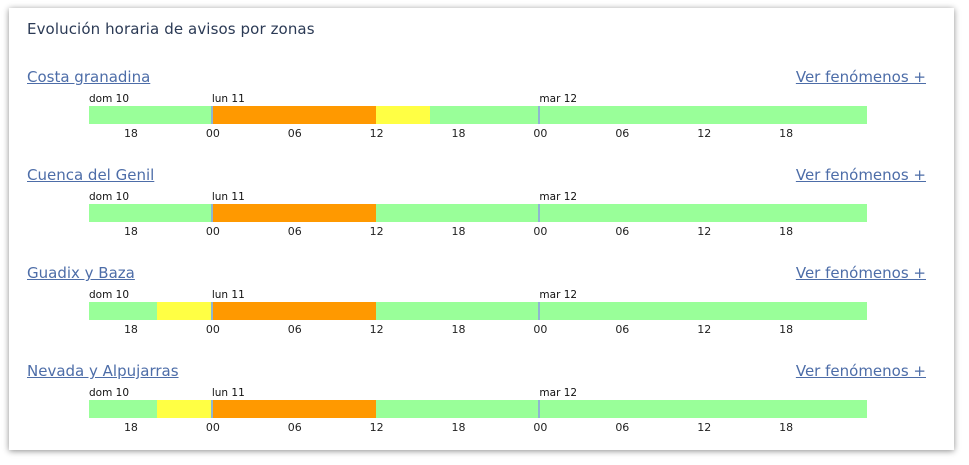 The height and width of the screenshot is (465, 969). What do you see at coordinates (103, 371) in the screenshot?
I see `zone-name-link: Nevada y Alpujarras` at bounding box center [103, 371].